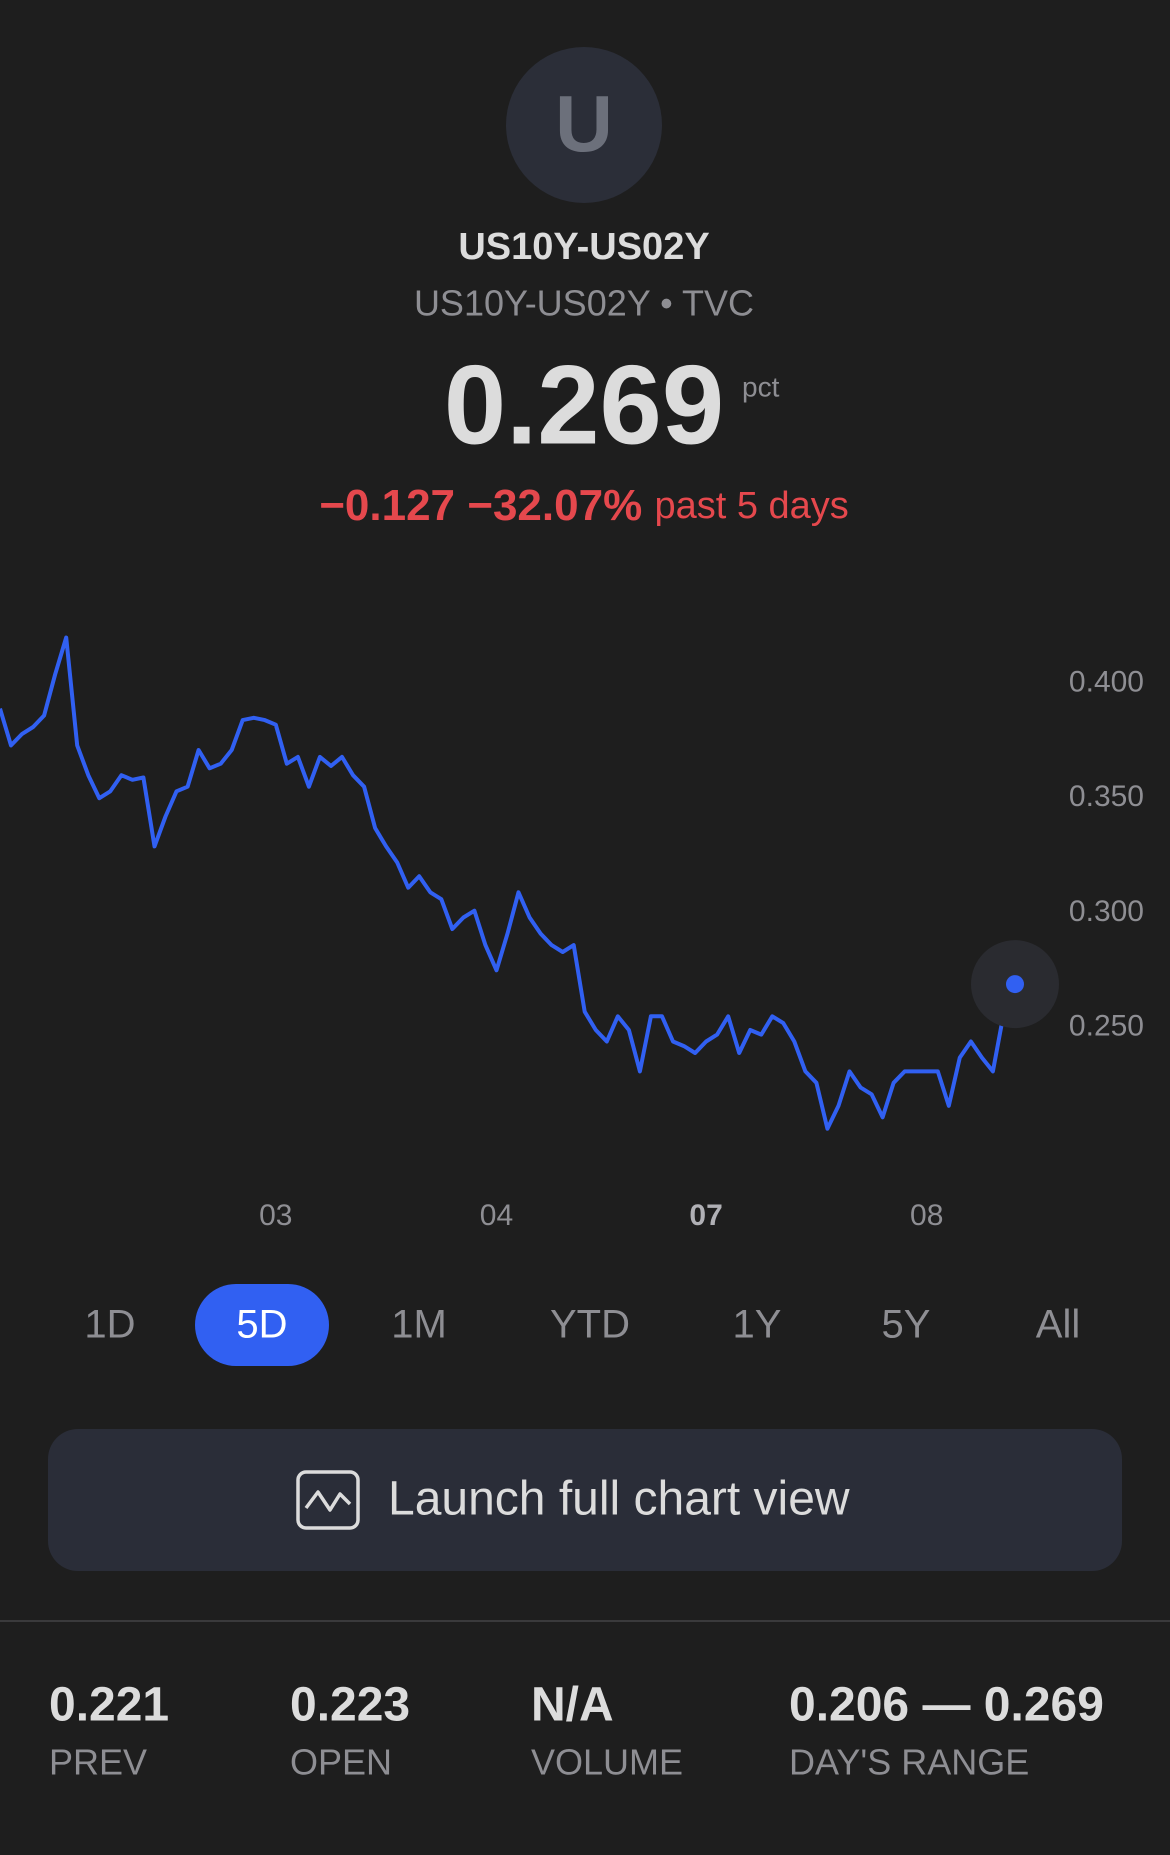 The width and height of the screenshot is (1170, 1855). What do you see at coordinates (1106, 681) in the screenshot?
I see `y-tick-label: 0.400` at bounding box center [1106, 681].